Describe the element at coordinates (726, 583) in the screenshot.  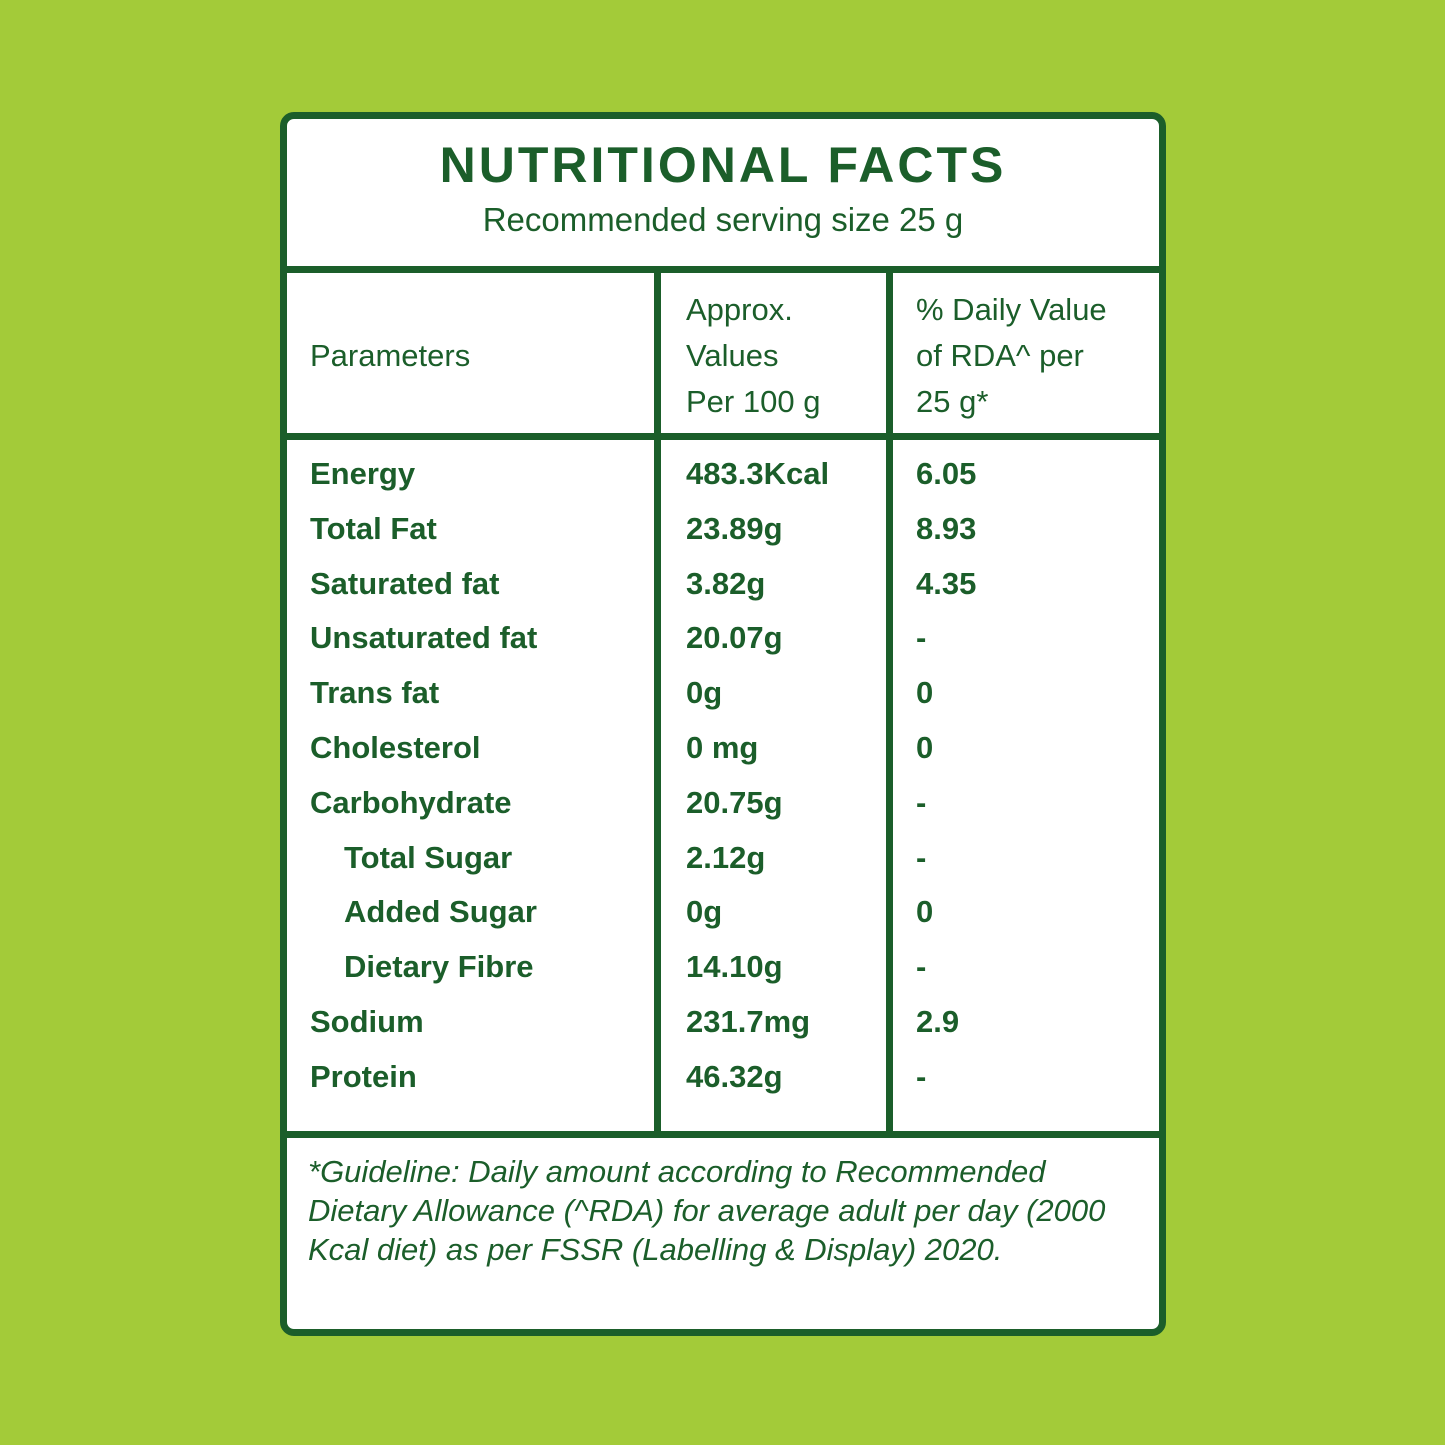
I see `table-cell: 3.82g` at that location.